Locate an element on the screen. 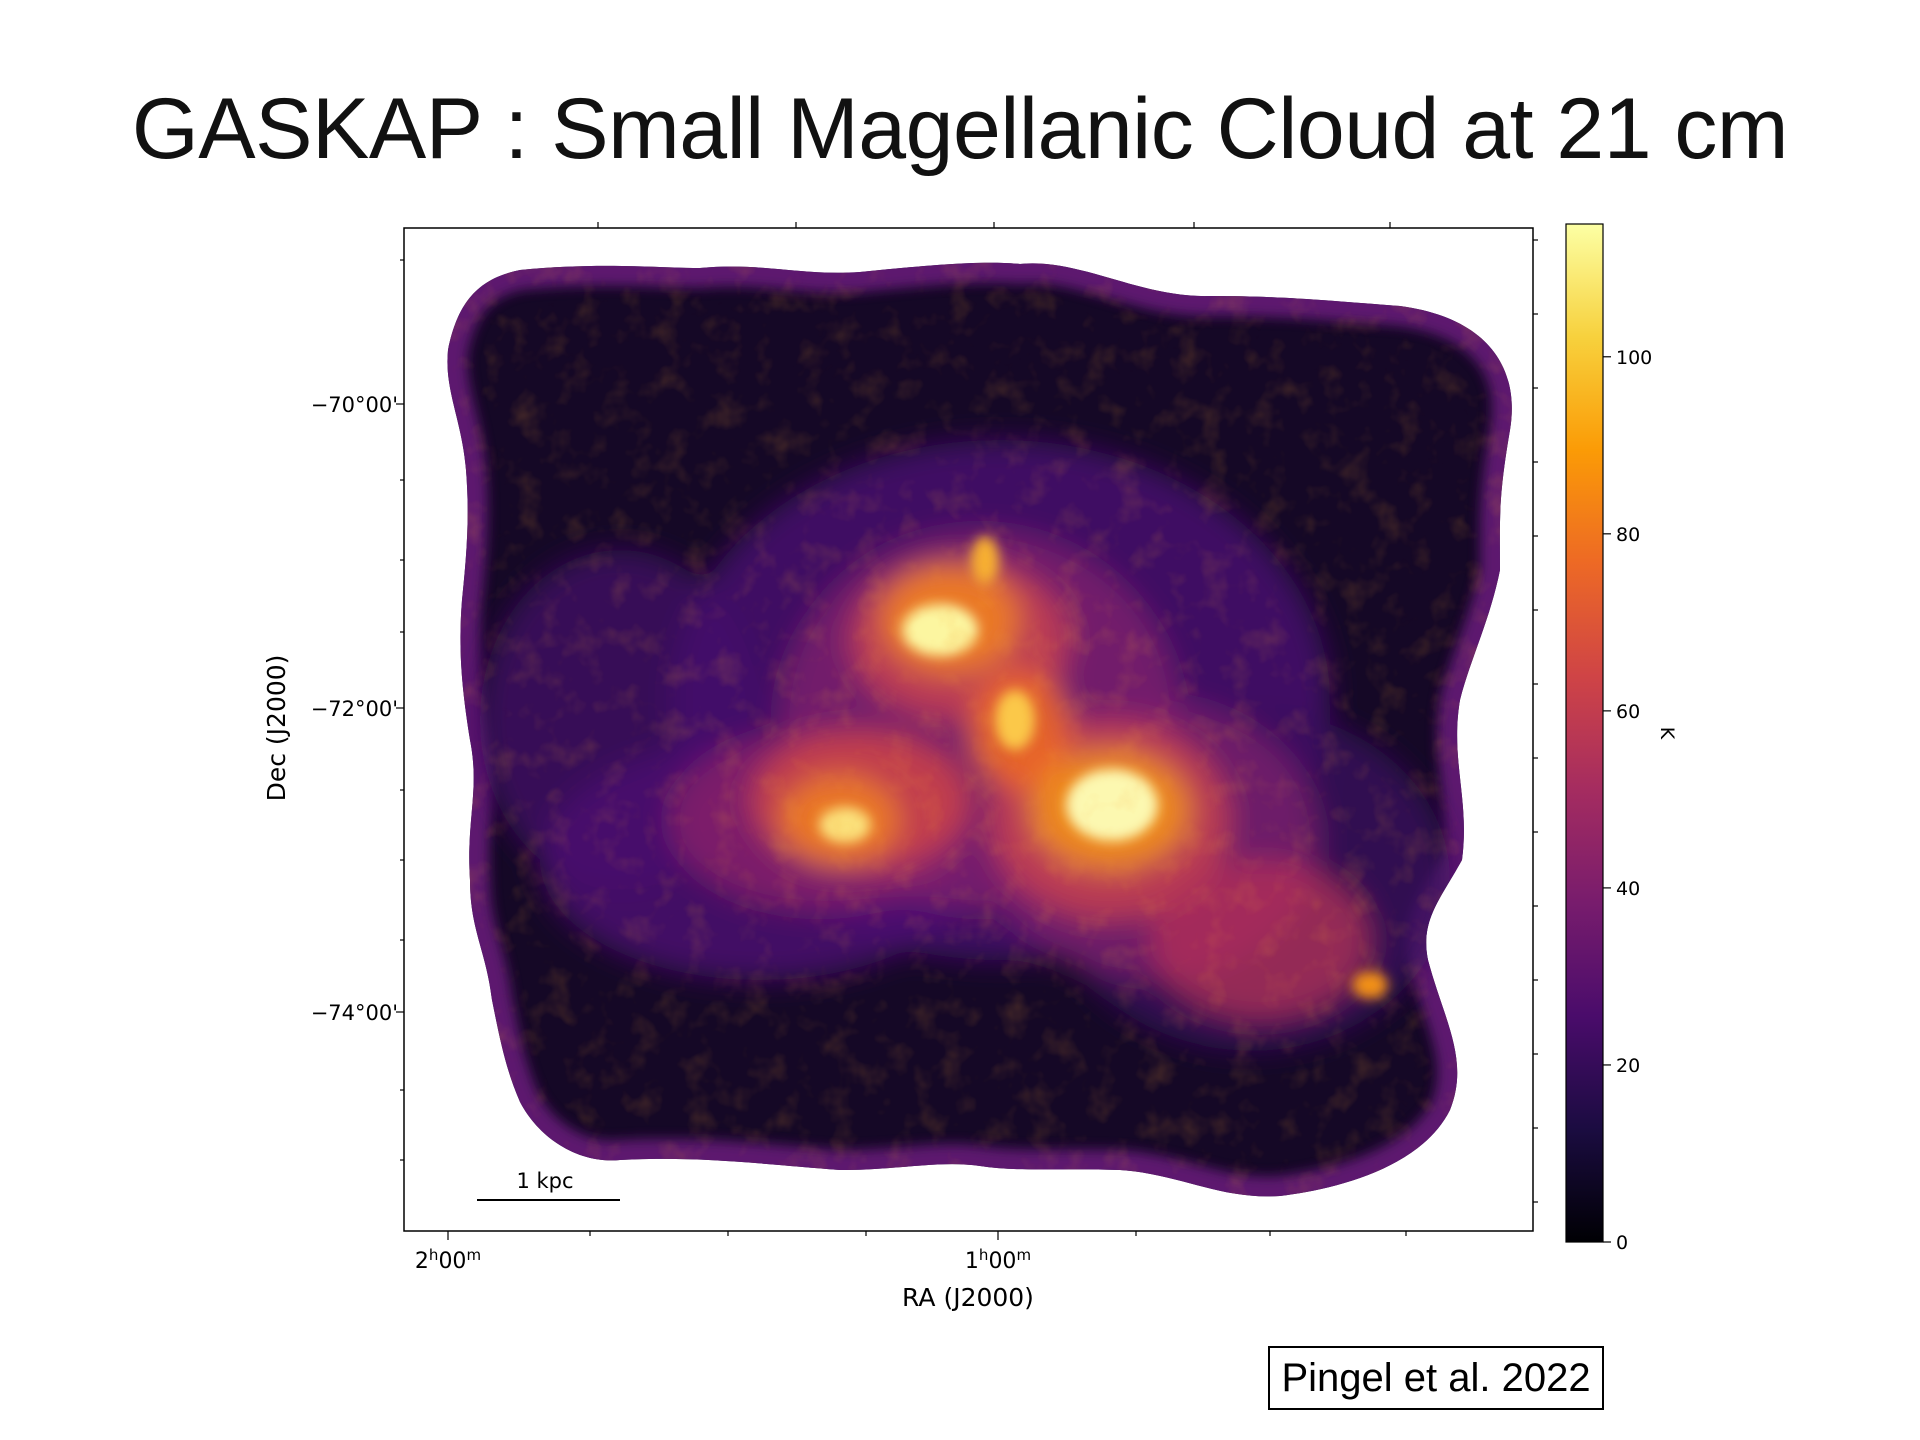 This screenshot has height=1440, width=1920. colorbar is located at coordinates (1584, 733).